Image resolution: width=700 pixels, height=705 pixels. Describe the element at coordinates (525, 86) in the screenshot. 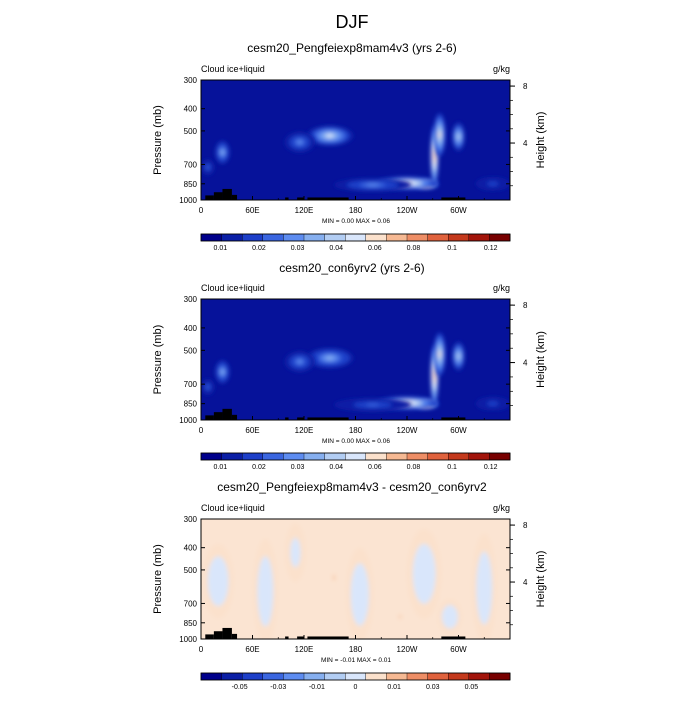

I see `y2-tick-label: 8` at that location.